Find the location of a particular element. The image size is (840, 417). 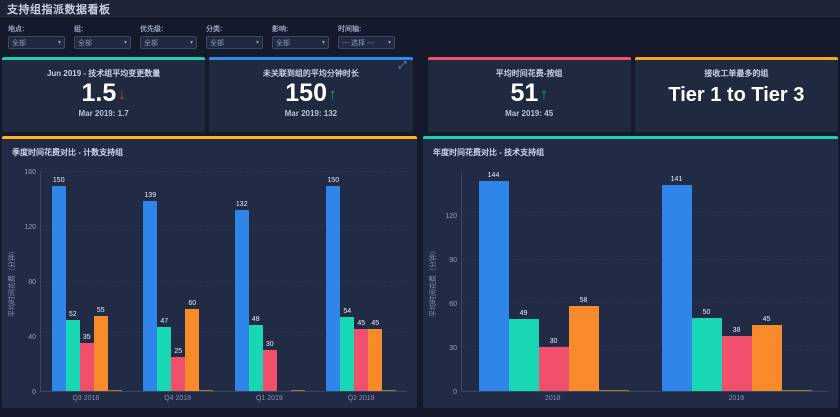

bar-value-label: 50 is located at coordinates (706, 313).